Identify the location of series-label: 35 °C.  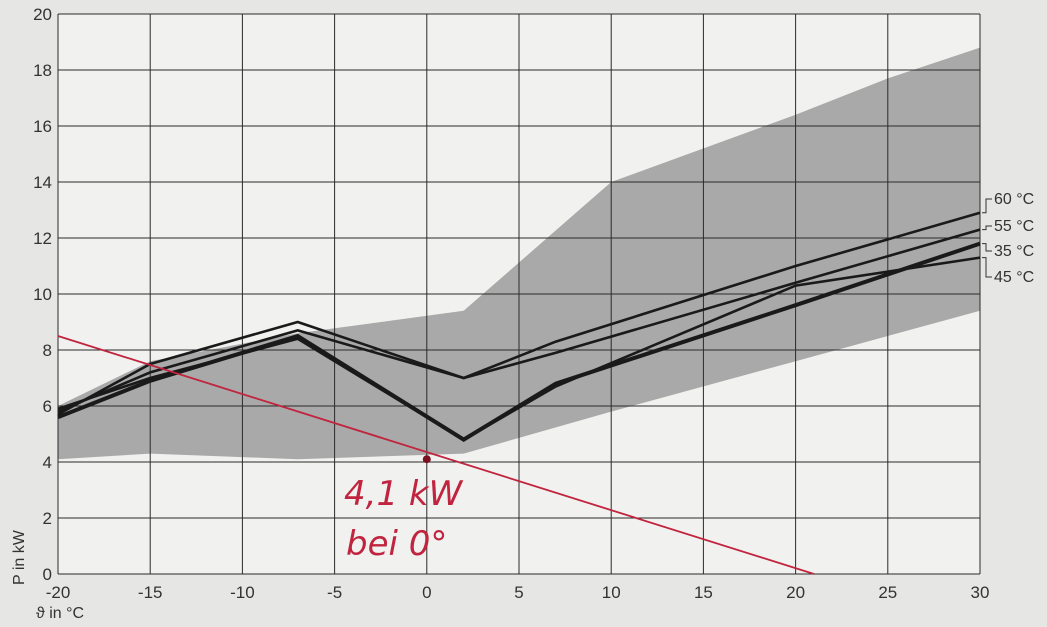
(1014, 251).